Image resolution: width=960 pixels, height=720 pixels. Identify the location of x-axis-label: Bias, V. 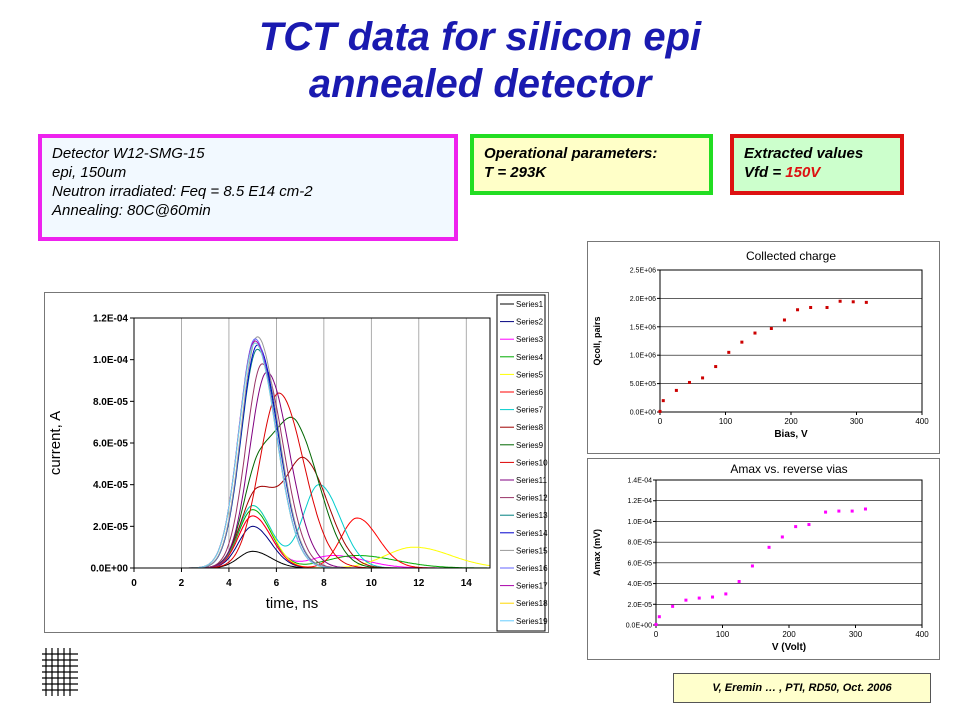
(791, 434).